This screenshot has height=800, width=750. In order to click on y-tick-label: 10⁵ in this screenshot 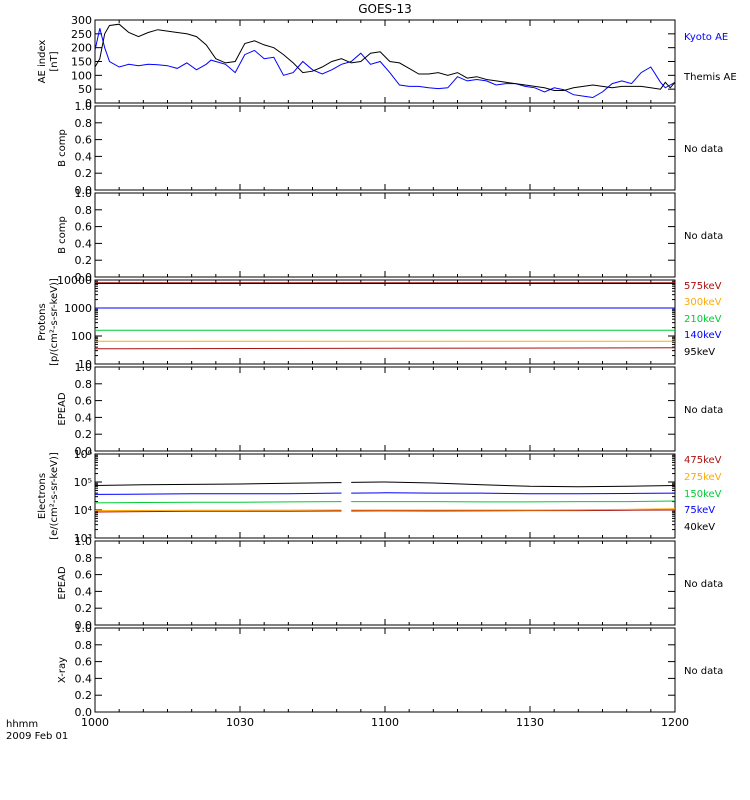, I will do `click(83, 482)`.